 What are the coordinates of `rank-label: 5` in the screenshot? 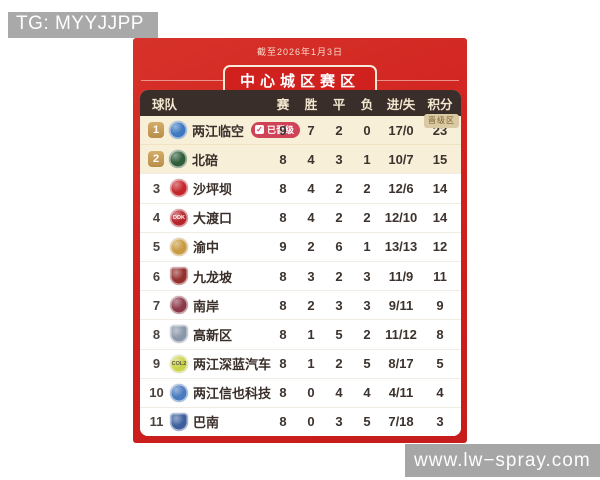 It's located at (156, 247).